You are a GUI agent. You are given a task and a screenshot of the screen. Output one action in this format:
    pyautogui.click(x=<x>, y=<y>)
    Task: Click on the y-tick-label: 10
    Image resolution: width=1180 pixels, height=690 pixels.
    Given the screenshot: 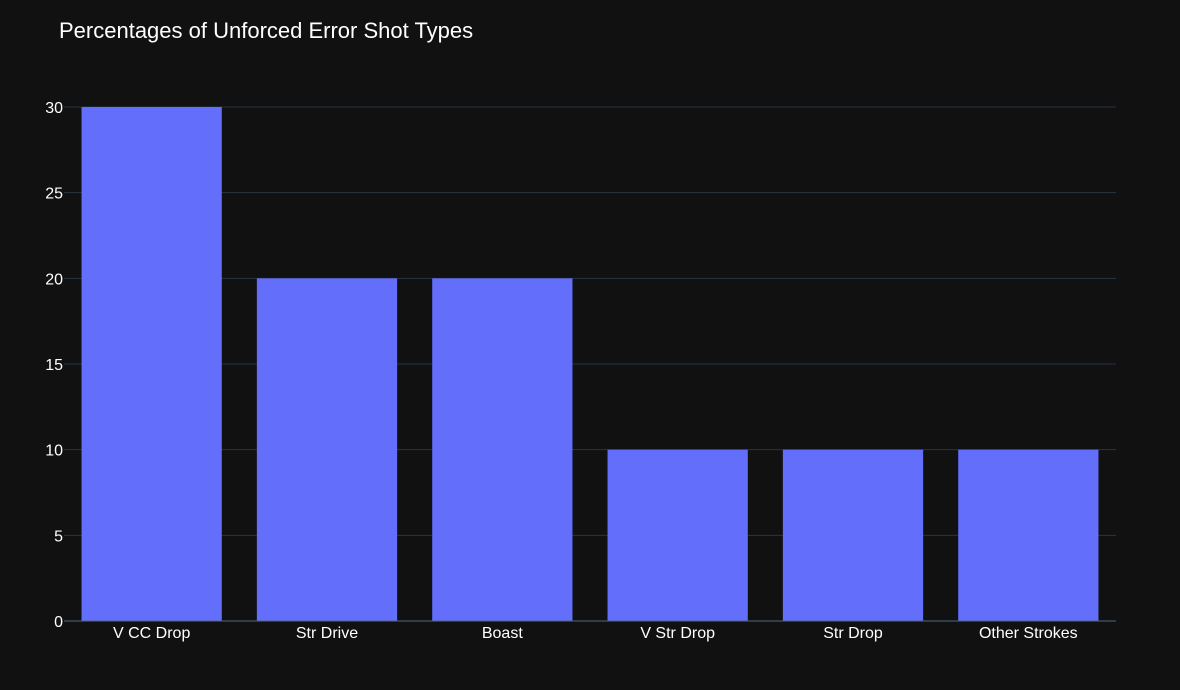 What is the action you would take?
    pyautogui.click(x=54, y=451)
    